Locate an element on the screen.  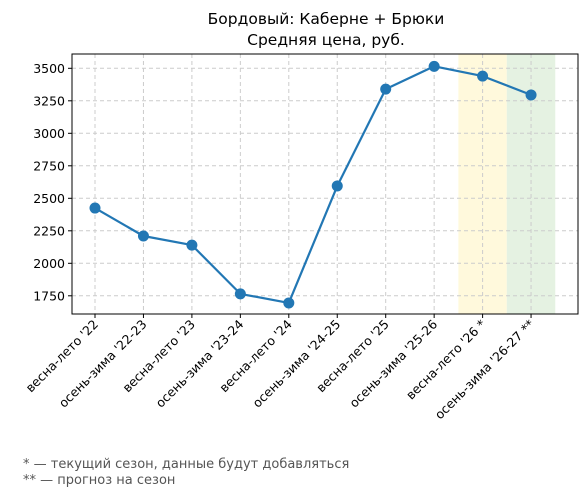
y-tick-label: 1750 is located at coordinates (49, 295).